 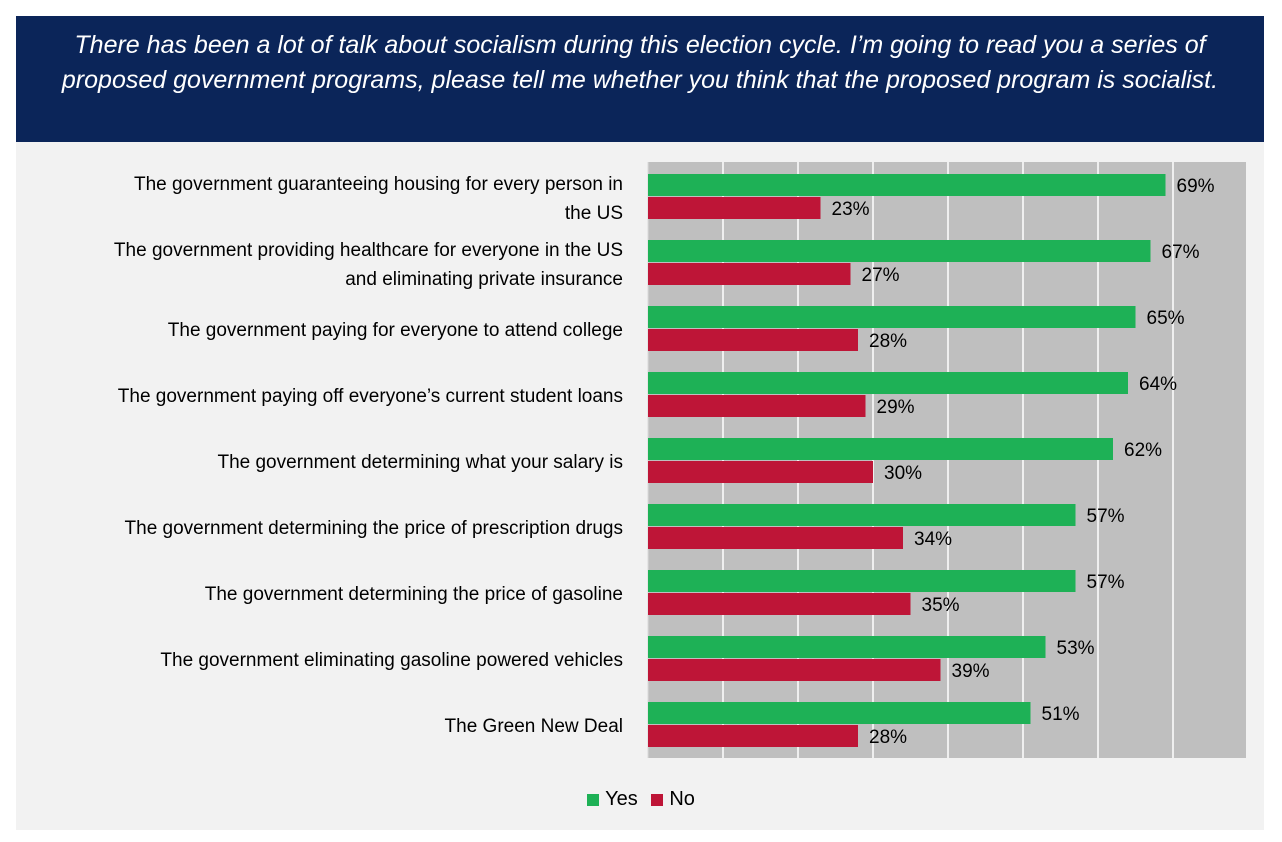 What do you see at coordinates (1166, 318) in the screenshot?
I see `data-label-yes: 65%` at bounding box center [1166, 318].